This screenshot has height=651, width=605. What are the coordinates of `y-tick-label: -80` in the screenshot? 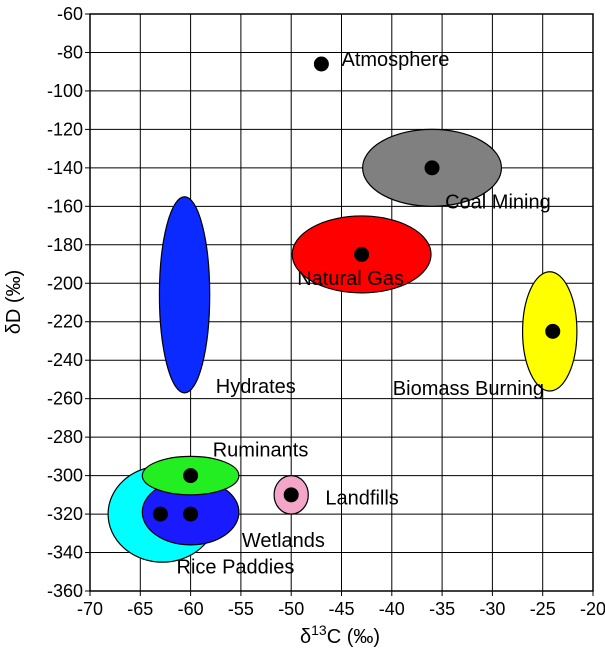 It's located at (70, 52).